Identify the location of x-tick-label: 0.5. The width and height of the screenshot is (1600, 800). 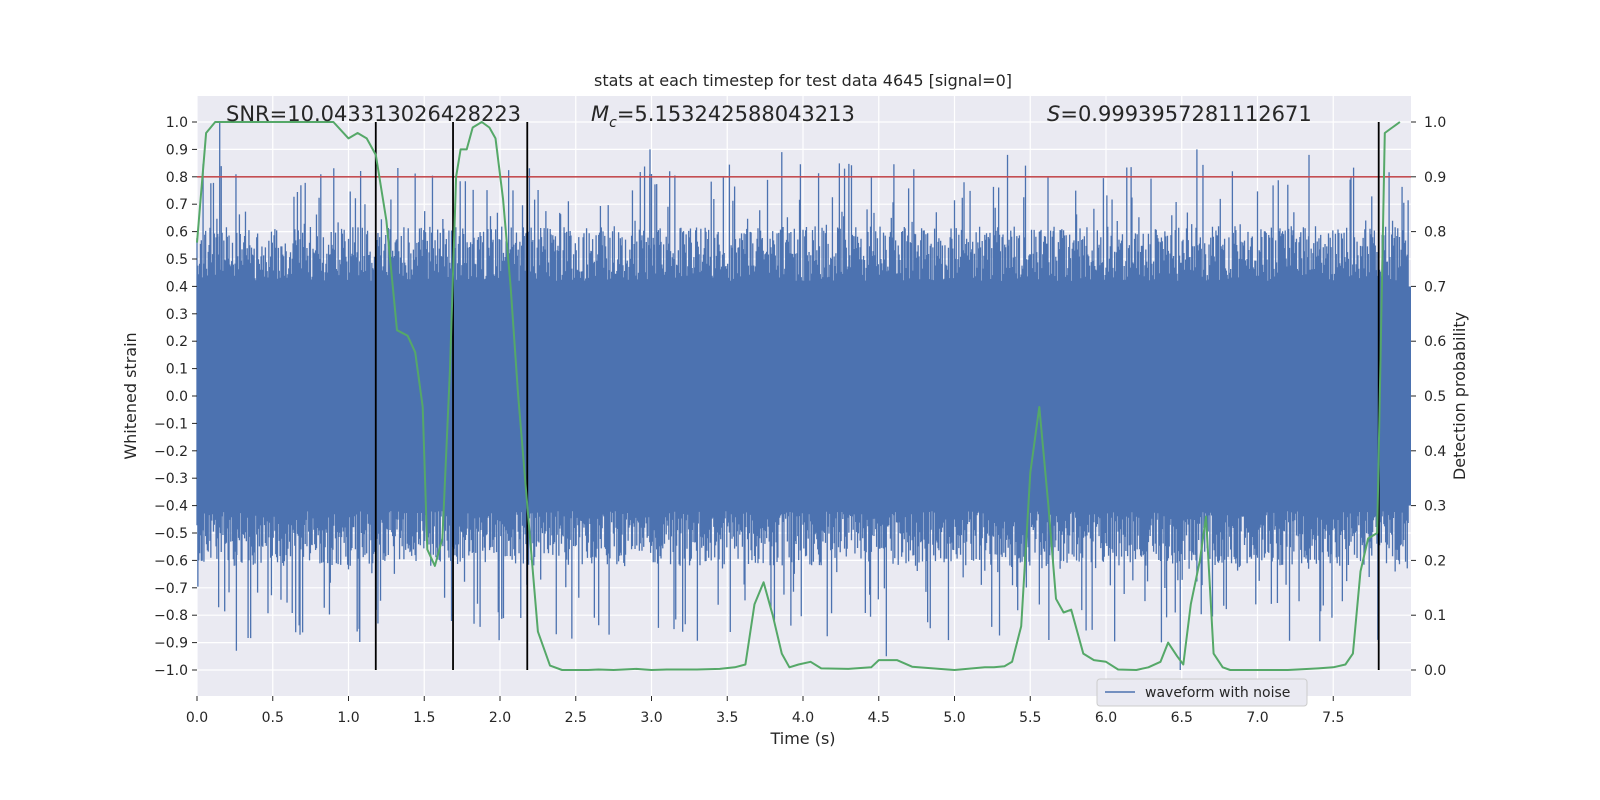
(273, 718).